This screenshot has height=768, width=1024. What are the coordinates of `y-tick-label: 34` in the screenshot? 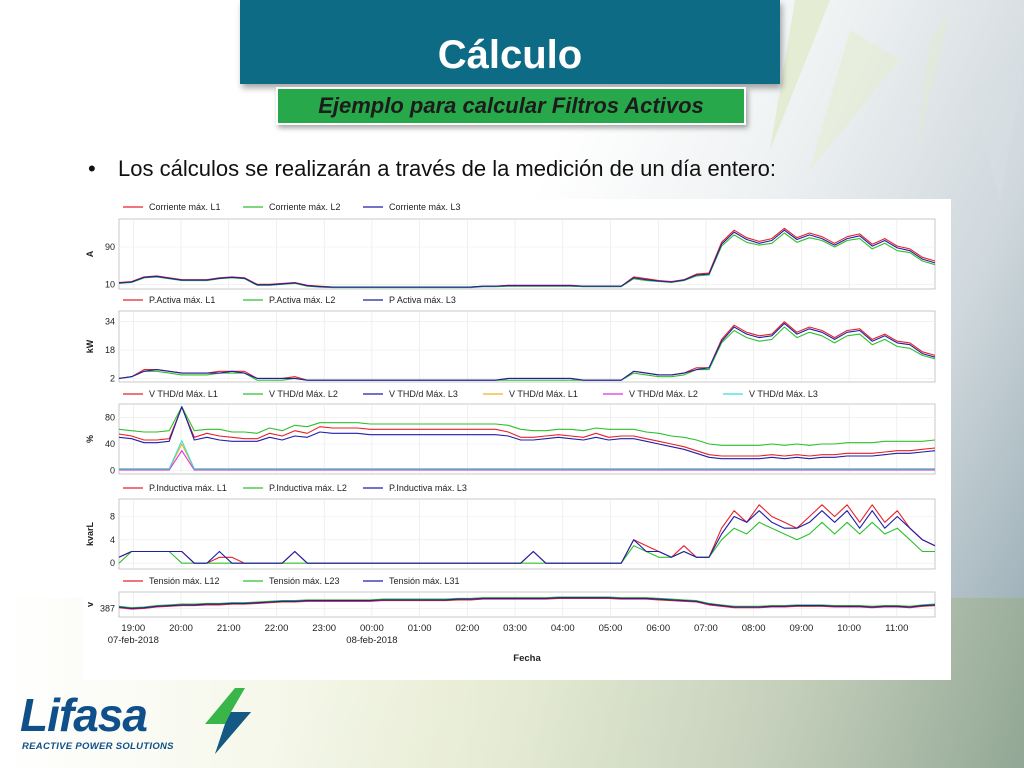 It's located at (110, 322).